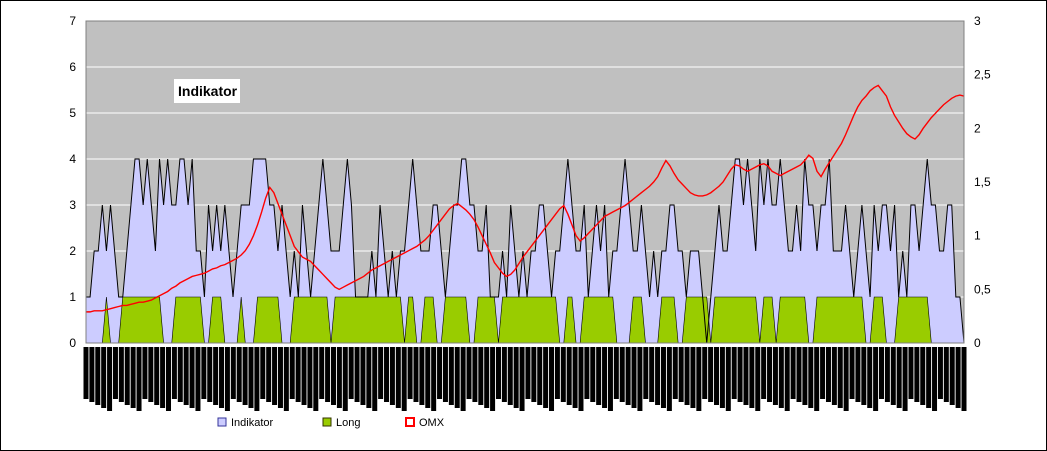  I want to click on right-tick-label: 0,5, so click(982, 289).